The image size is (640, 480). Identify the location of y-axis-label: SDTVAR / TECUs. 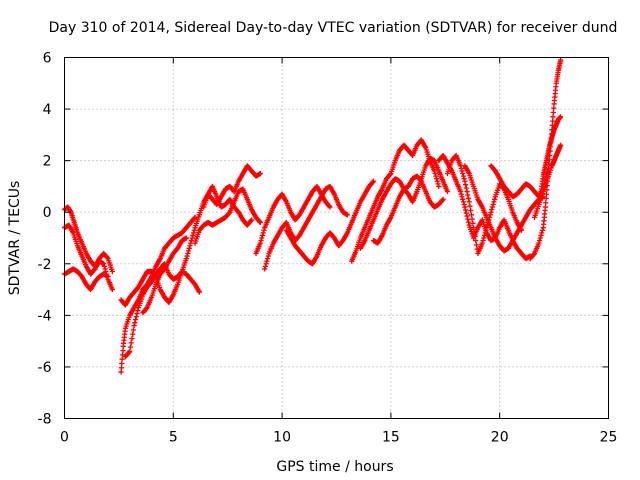
(15, 238).